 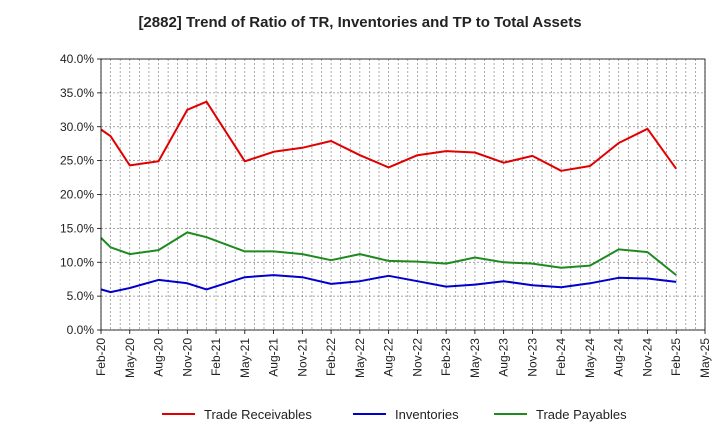 I want to click on x-tick-label: Feb-24, so click(x=561, y=357).